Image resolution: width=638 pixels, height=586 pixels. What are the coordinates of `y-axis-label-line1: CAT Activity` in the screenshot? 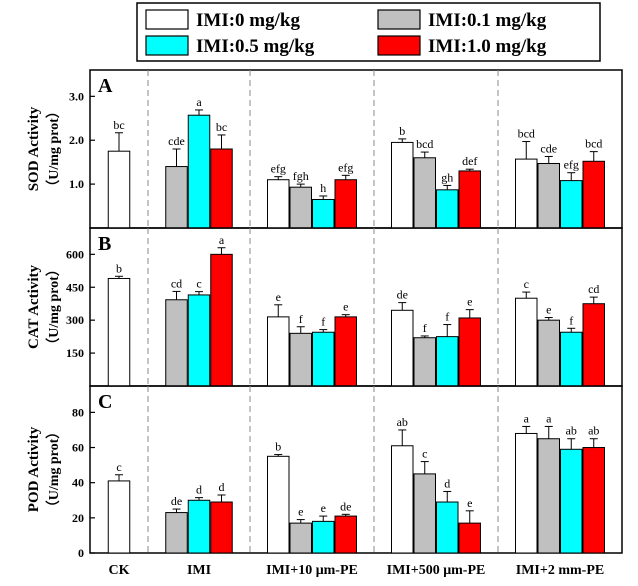 It's located at (34, 306).